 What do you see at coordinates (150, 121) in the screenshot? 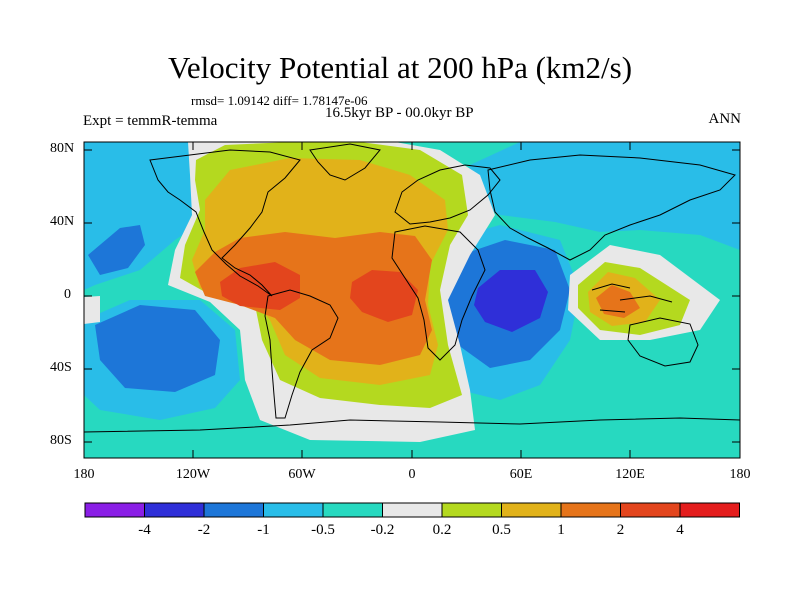
I see `experiment-label: Expt = temmR-temma` at bounding box center [150, 121].